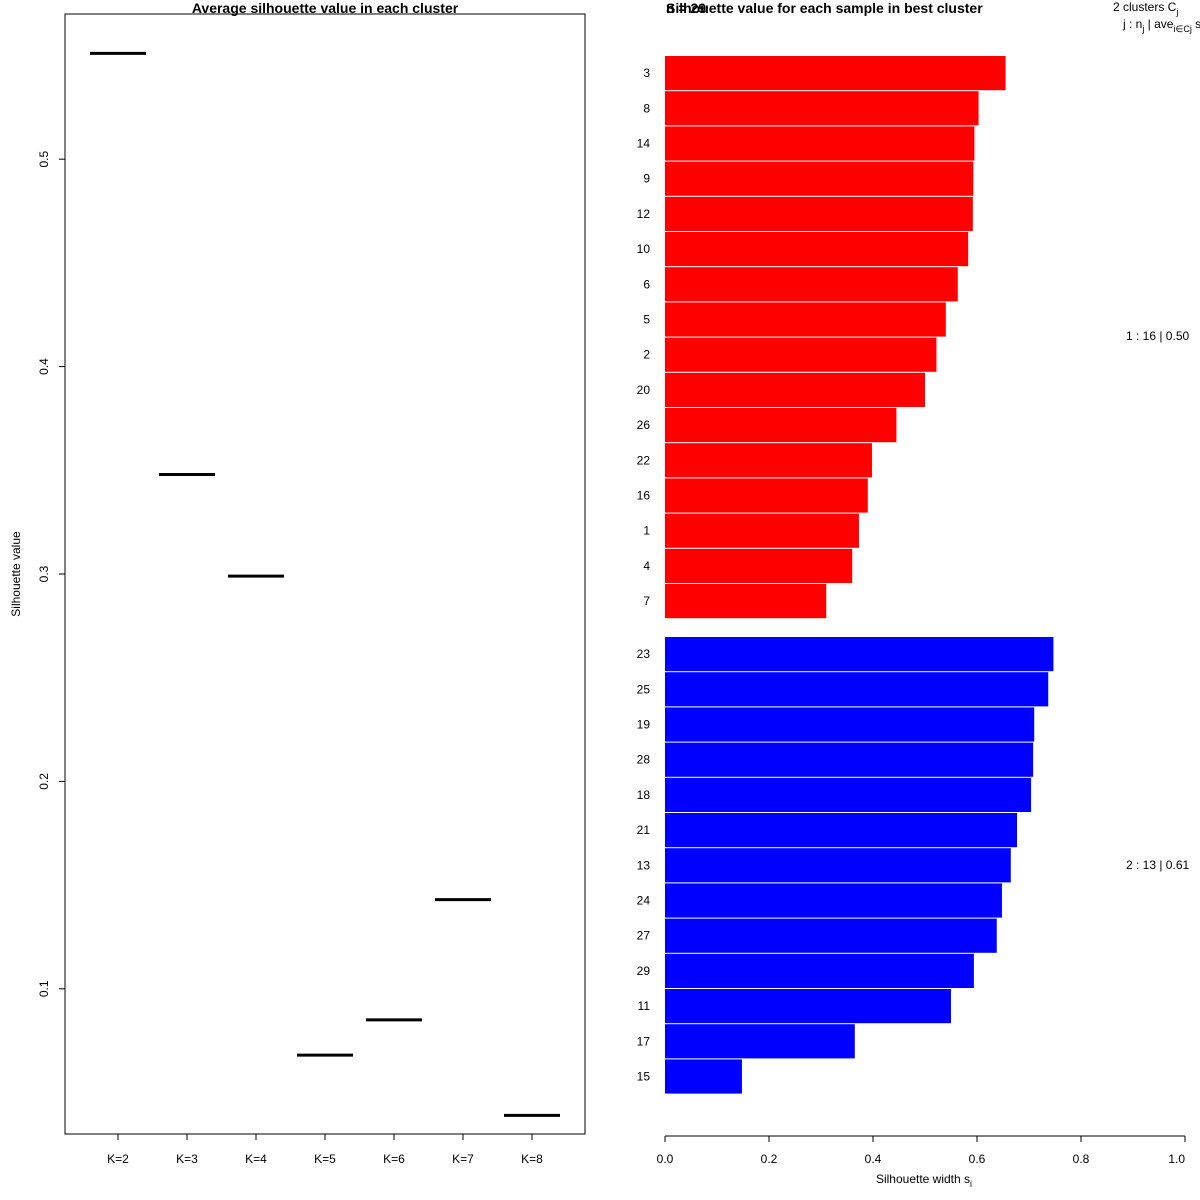 This screenshot has height=1200, width=1200. I want to click on left-y-axis-label: Silhouette value, so click(16, 574).